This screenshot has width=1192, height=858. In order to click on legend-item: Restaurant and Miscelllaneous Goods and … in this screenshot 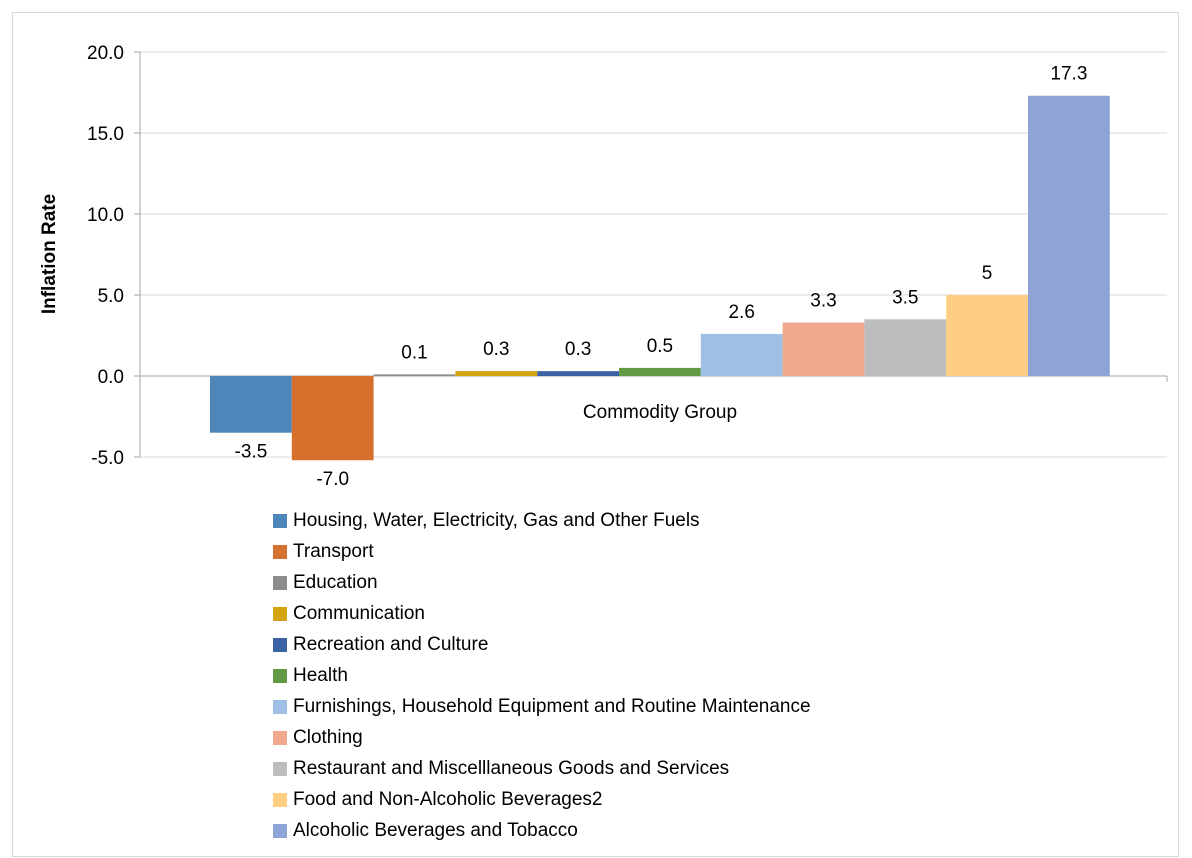, I will do `click(542, 768)`.